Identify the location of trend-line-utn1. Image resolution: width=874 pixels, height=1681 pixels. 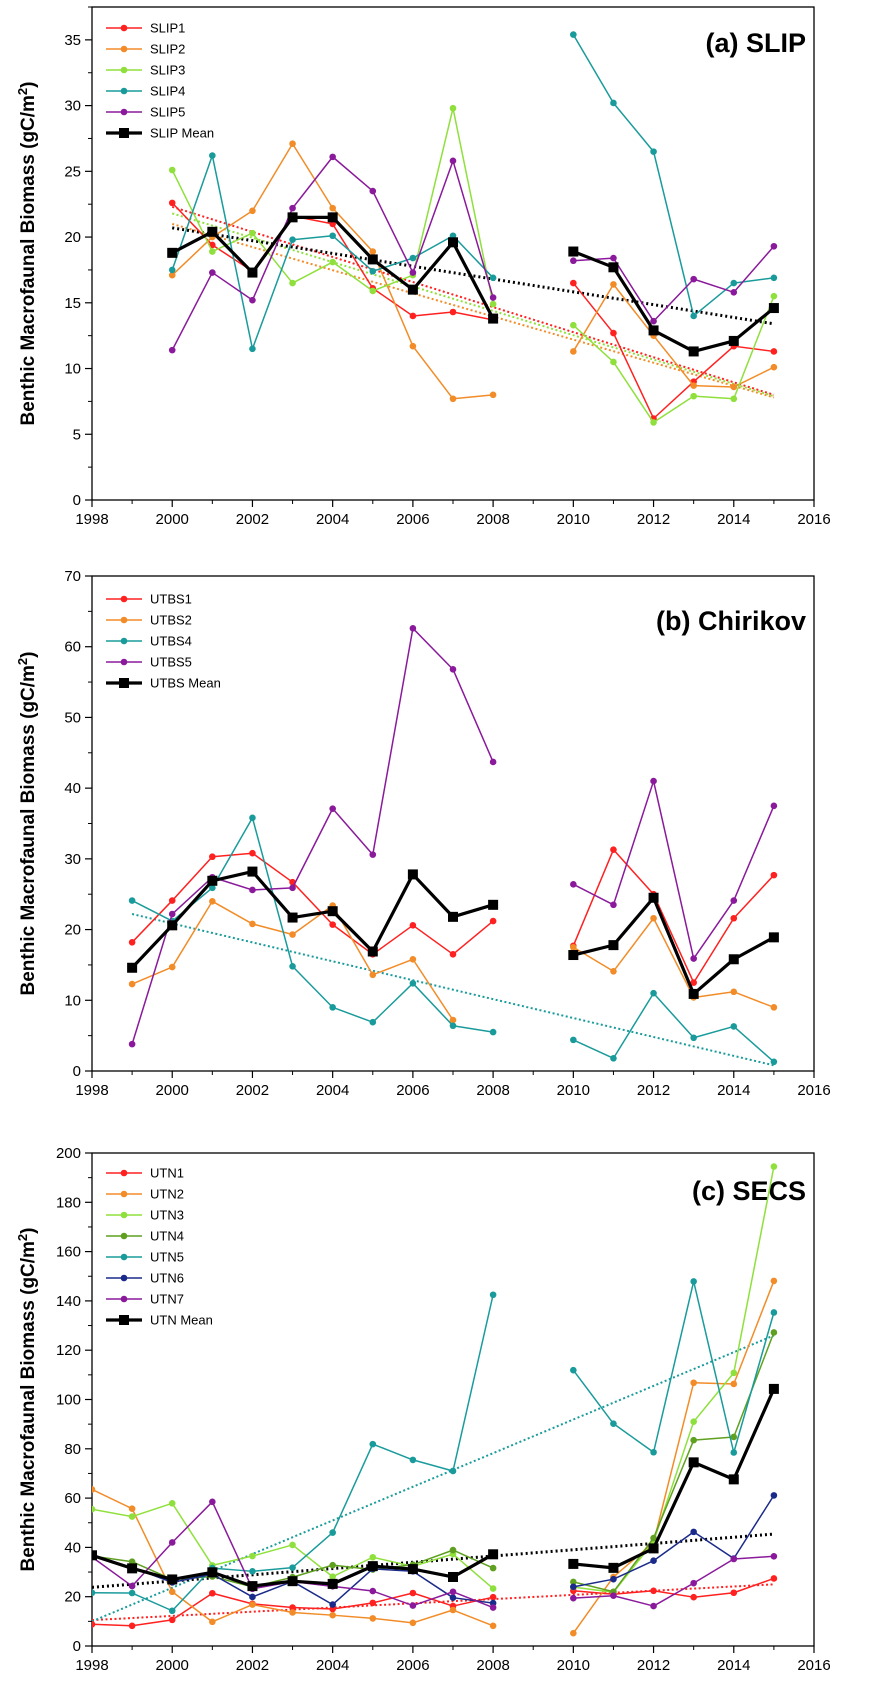
(433, 1602).